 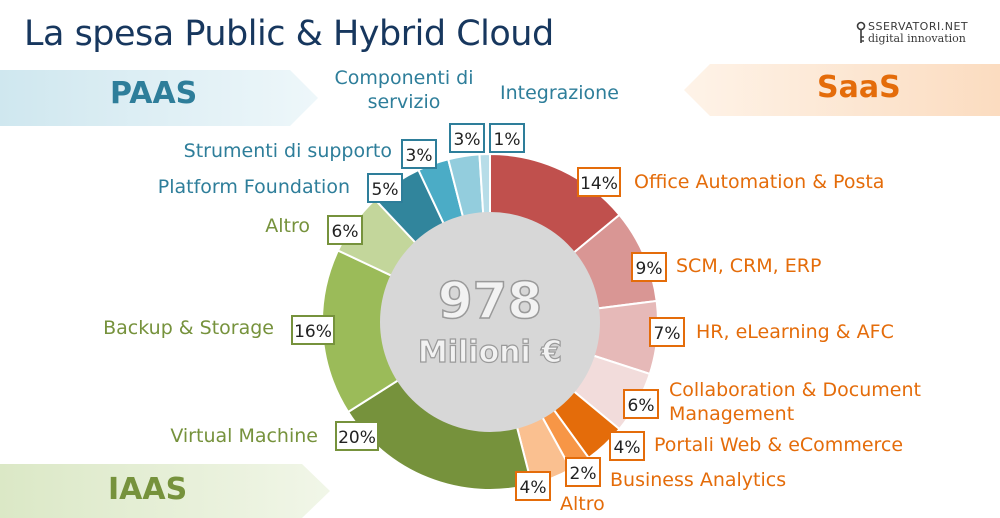 I want to click on logo-line-2: digital innovation, so click(x=917, y=38).